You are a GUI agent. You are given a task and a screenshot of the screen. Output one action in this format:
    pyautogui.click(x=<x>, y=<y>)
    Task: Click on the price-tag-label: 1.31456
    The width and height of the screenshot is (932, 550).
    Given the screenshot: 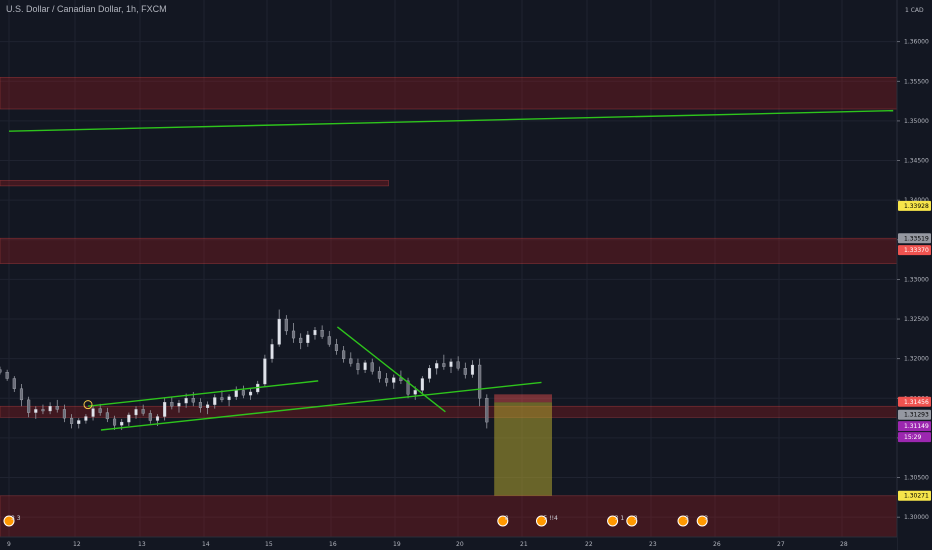 What is the action you would take?
    pyautogui.click(x=916, y=402)
    